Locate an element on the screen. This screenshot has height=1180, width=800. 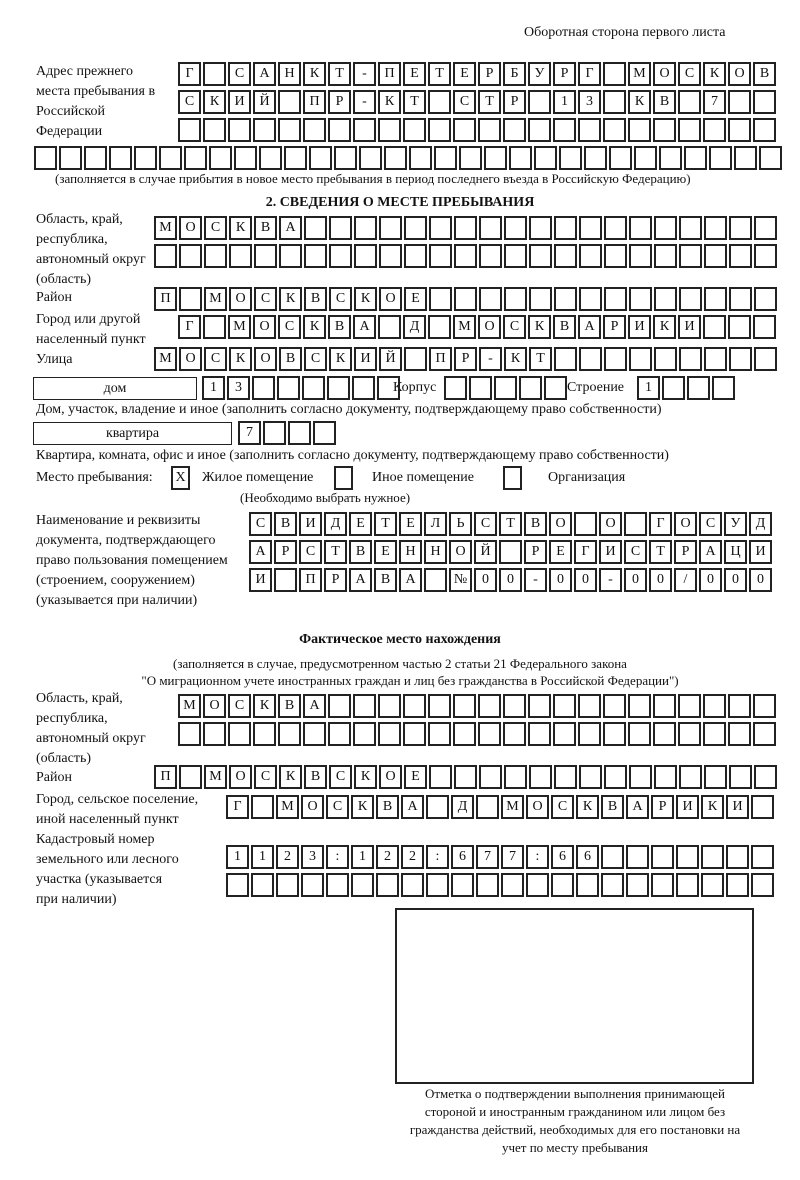
char-cell: Б is located at coordinates (514, 74).